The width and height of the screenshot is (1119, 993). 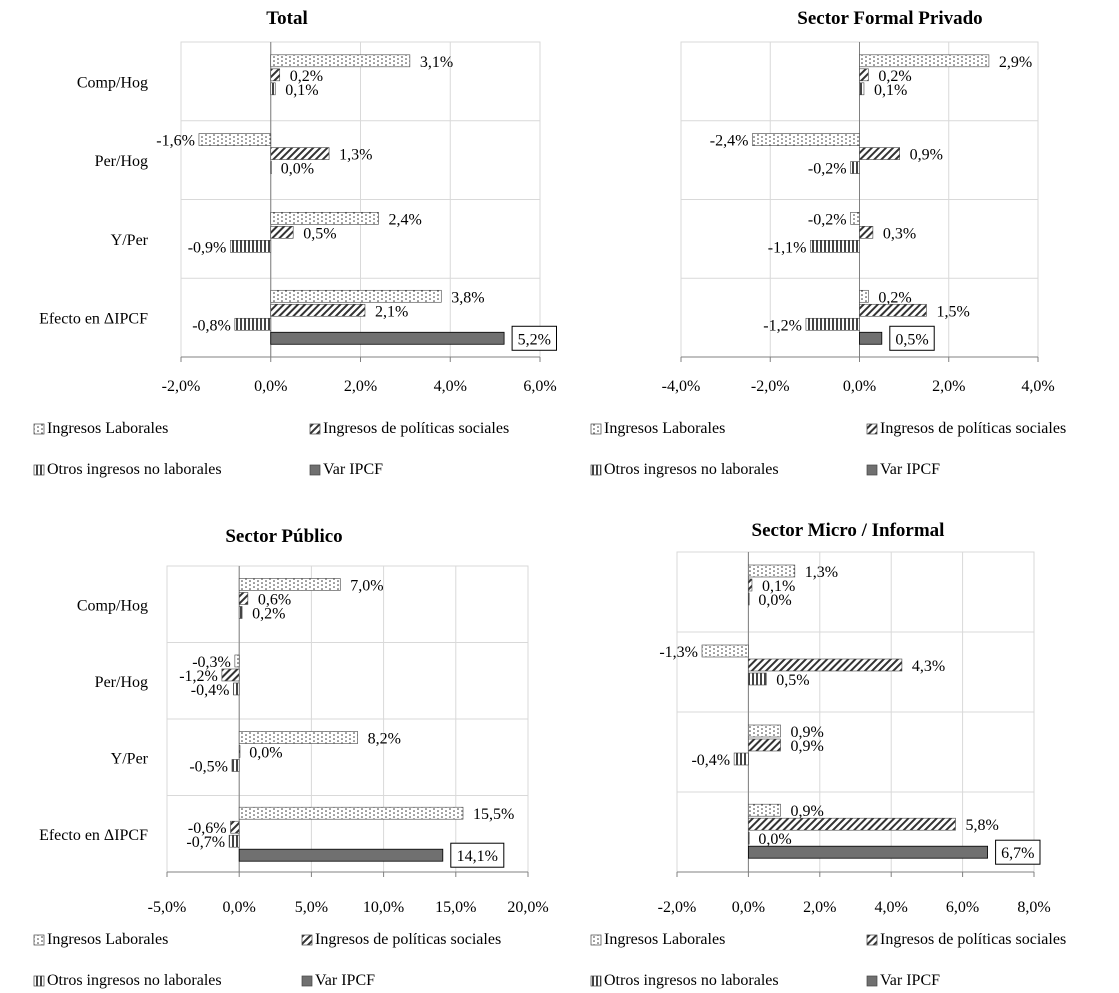 What do you see at coordinates (827, 219) in the screenshot?
I see `data-label-ingresos-laborales: -0,2%` at bounding box center [827, 219].